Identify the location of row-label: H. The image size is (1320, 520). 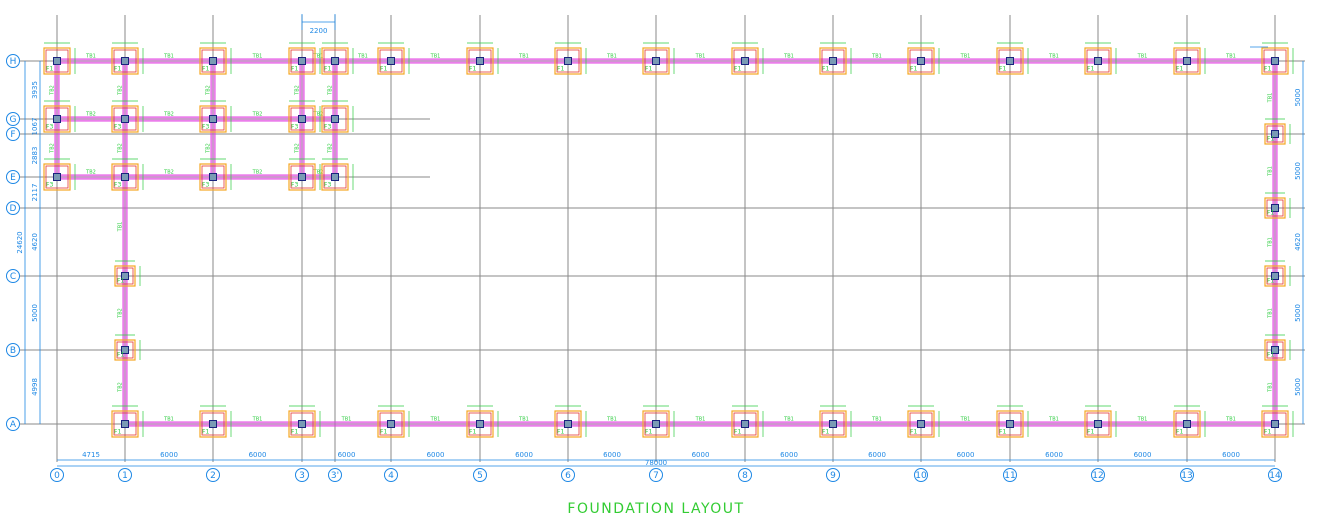
(13, 62).